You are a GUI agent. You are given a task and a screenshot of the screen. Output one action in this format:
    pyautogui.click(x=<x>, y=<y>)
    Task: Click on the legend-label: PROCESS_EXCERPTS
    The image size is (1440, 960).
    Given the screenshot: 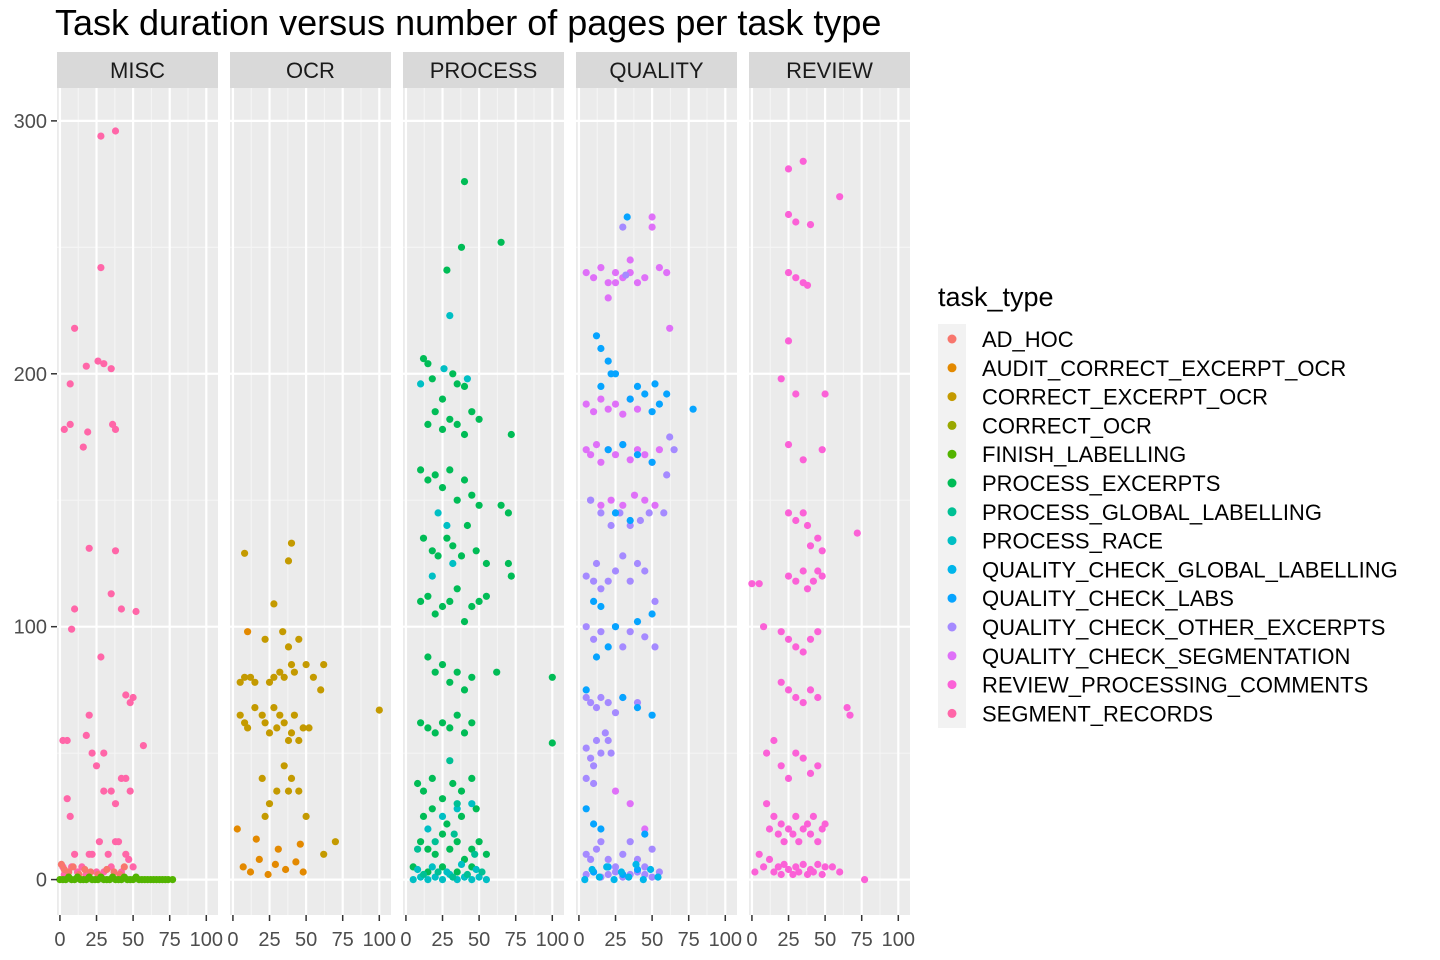 What is the action you would take?
    pyautogui.click(x=1101, y=483)
    